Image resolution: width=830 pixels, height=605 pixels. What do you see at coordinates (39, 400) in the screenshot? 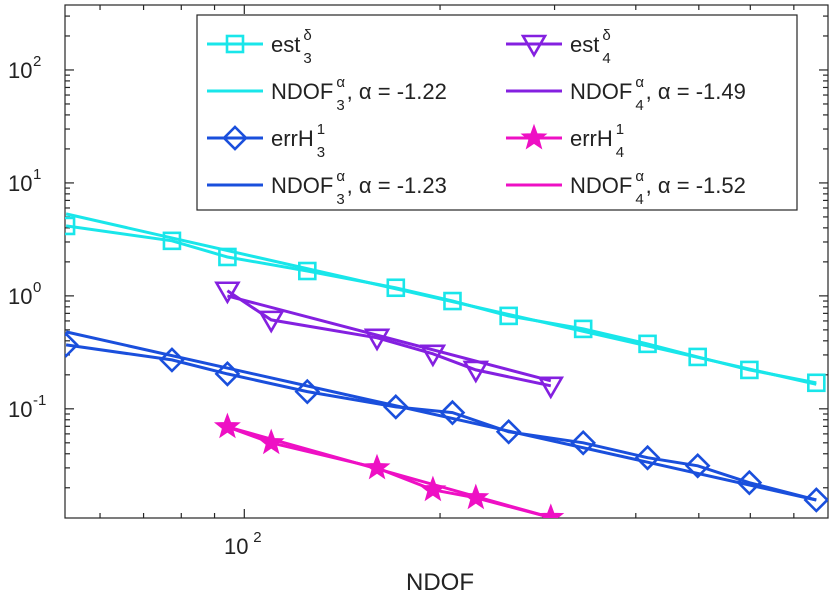
I see `y-tick-exponent: -1` at bounding box center [39, 400].